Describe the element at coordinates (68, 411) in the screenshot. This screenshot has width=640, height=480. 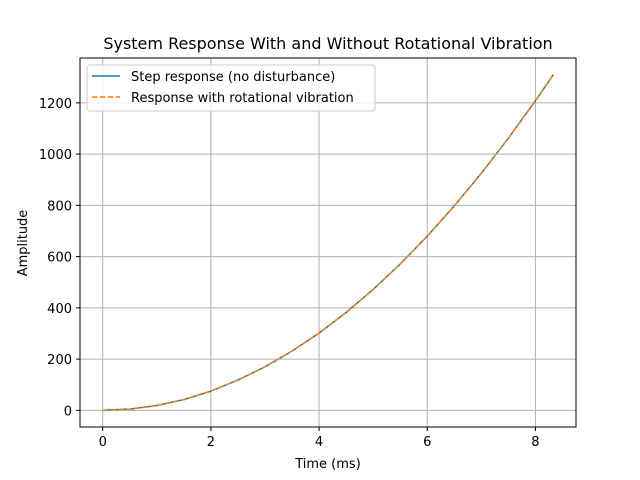
I see `y-tick-label: 0` at that location.